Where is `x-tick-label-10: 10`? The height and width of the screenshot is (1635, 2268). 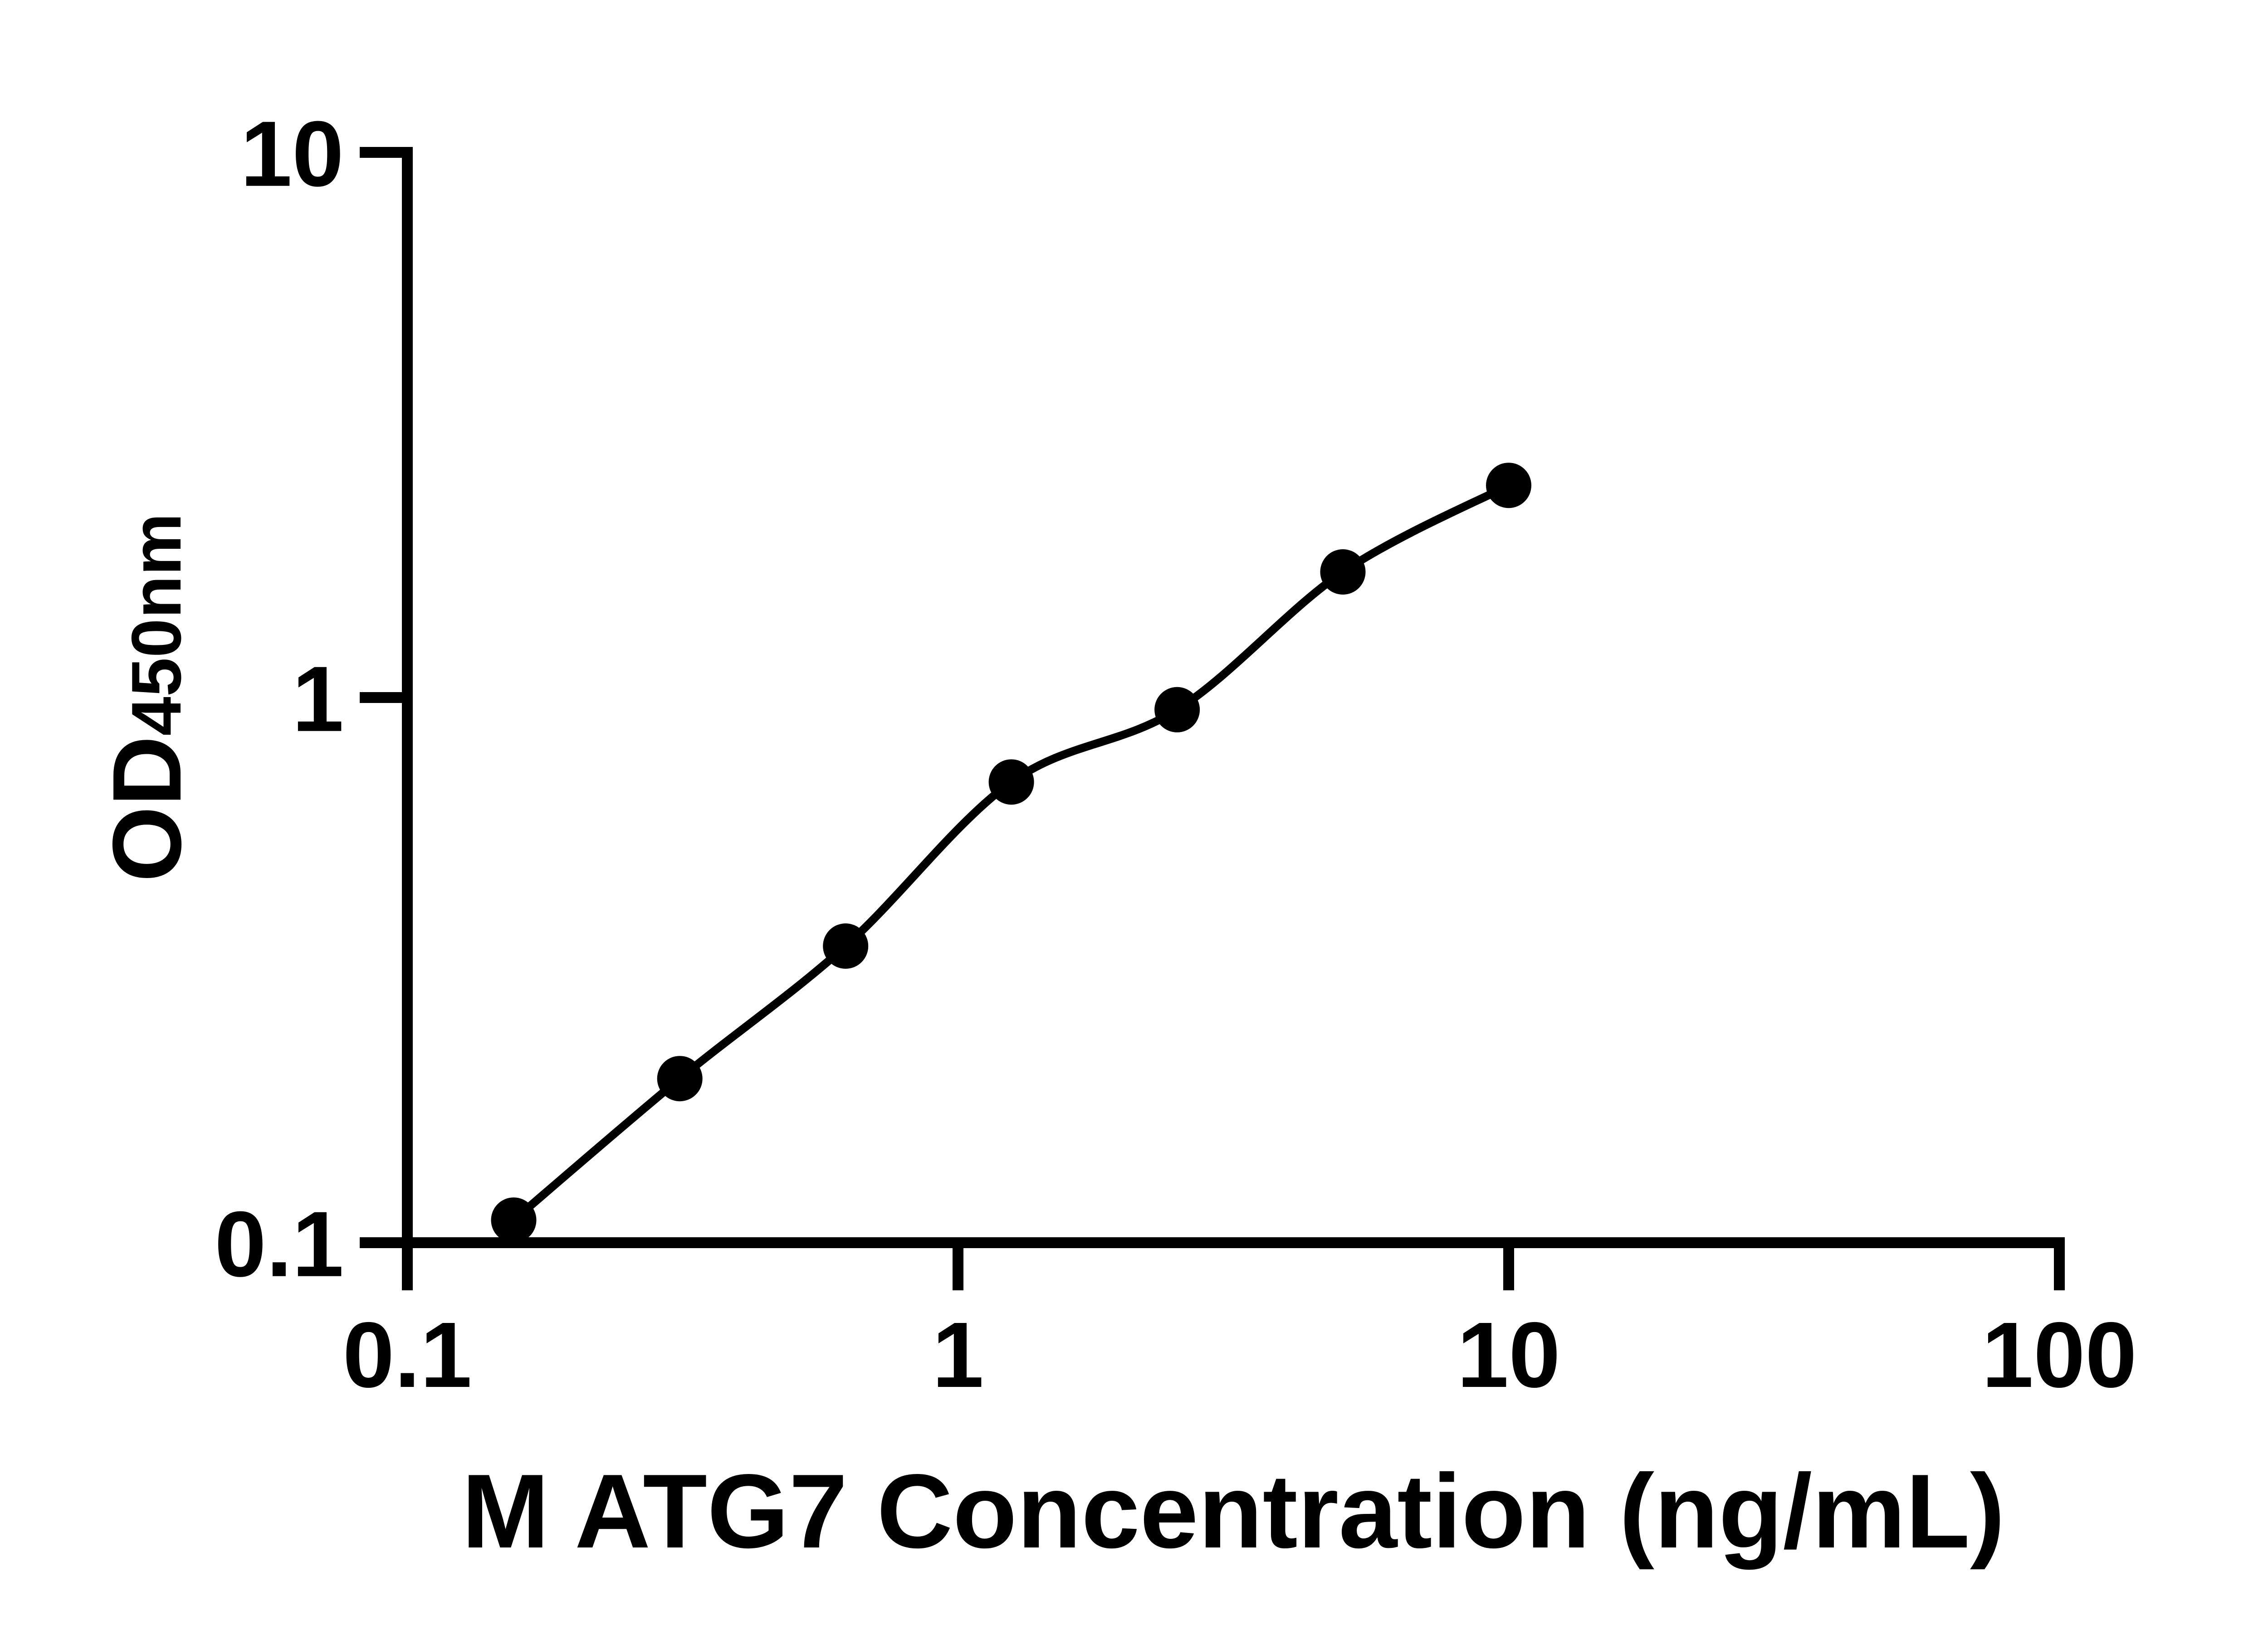
x-tick-label-10: 10 is located at coordinates (1509, 1355).